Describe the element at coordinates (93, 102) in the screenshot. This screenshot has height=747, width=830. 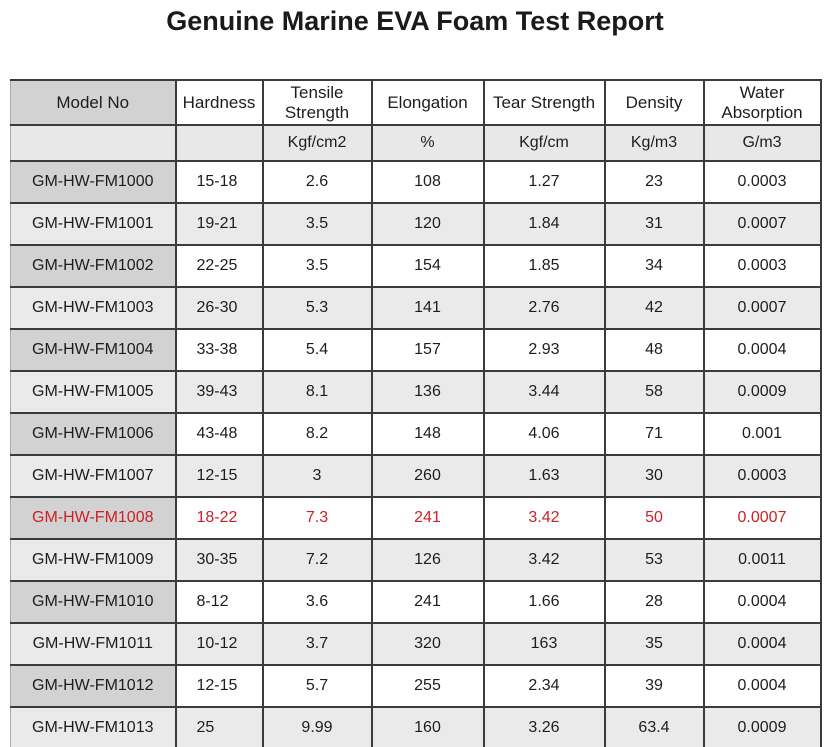
I see `column-header-model-no: Model No` at that location.